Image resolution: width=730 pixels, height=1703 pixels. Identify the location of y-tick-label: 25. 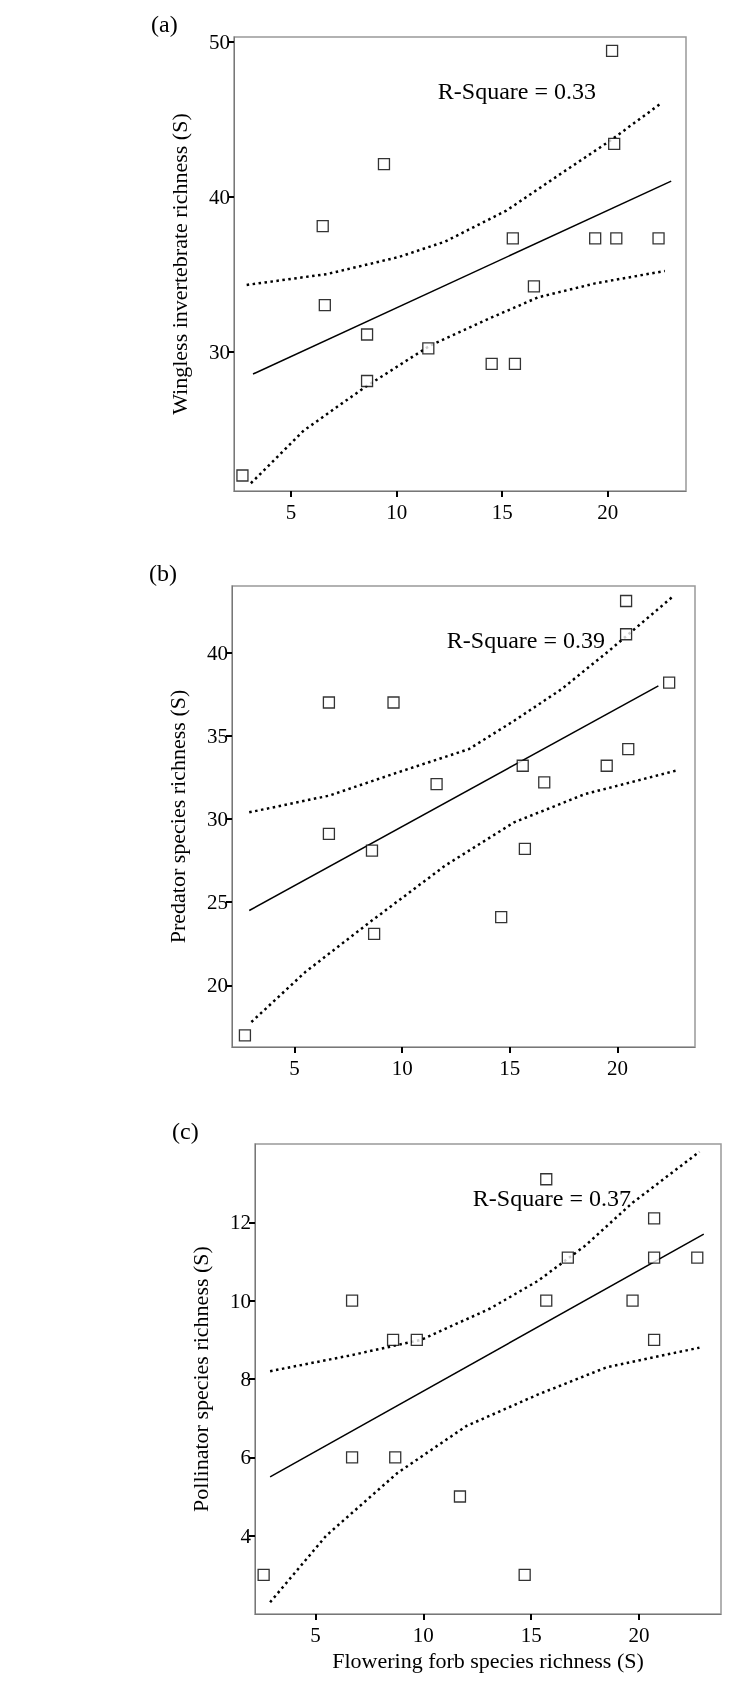
(217, 902).